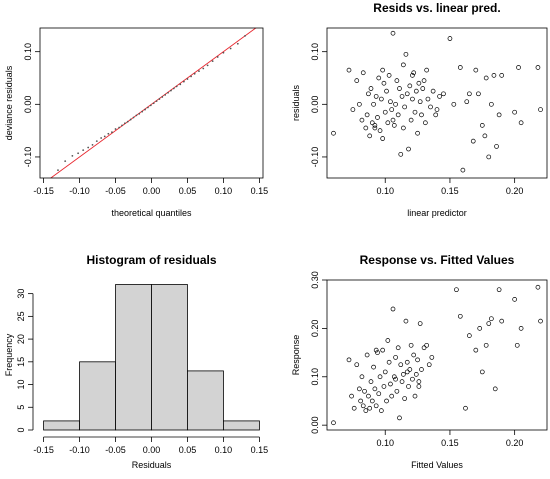 The image size is (550, 479). What do you see at coordinates (315, 280) in the screenshot?
I see `y-tick-label: 0.30` at bounding box center [315, 280].